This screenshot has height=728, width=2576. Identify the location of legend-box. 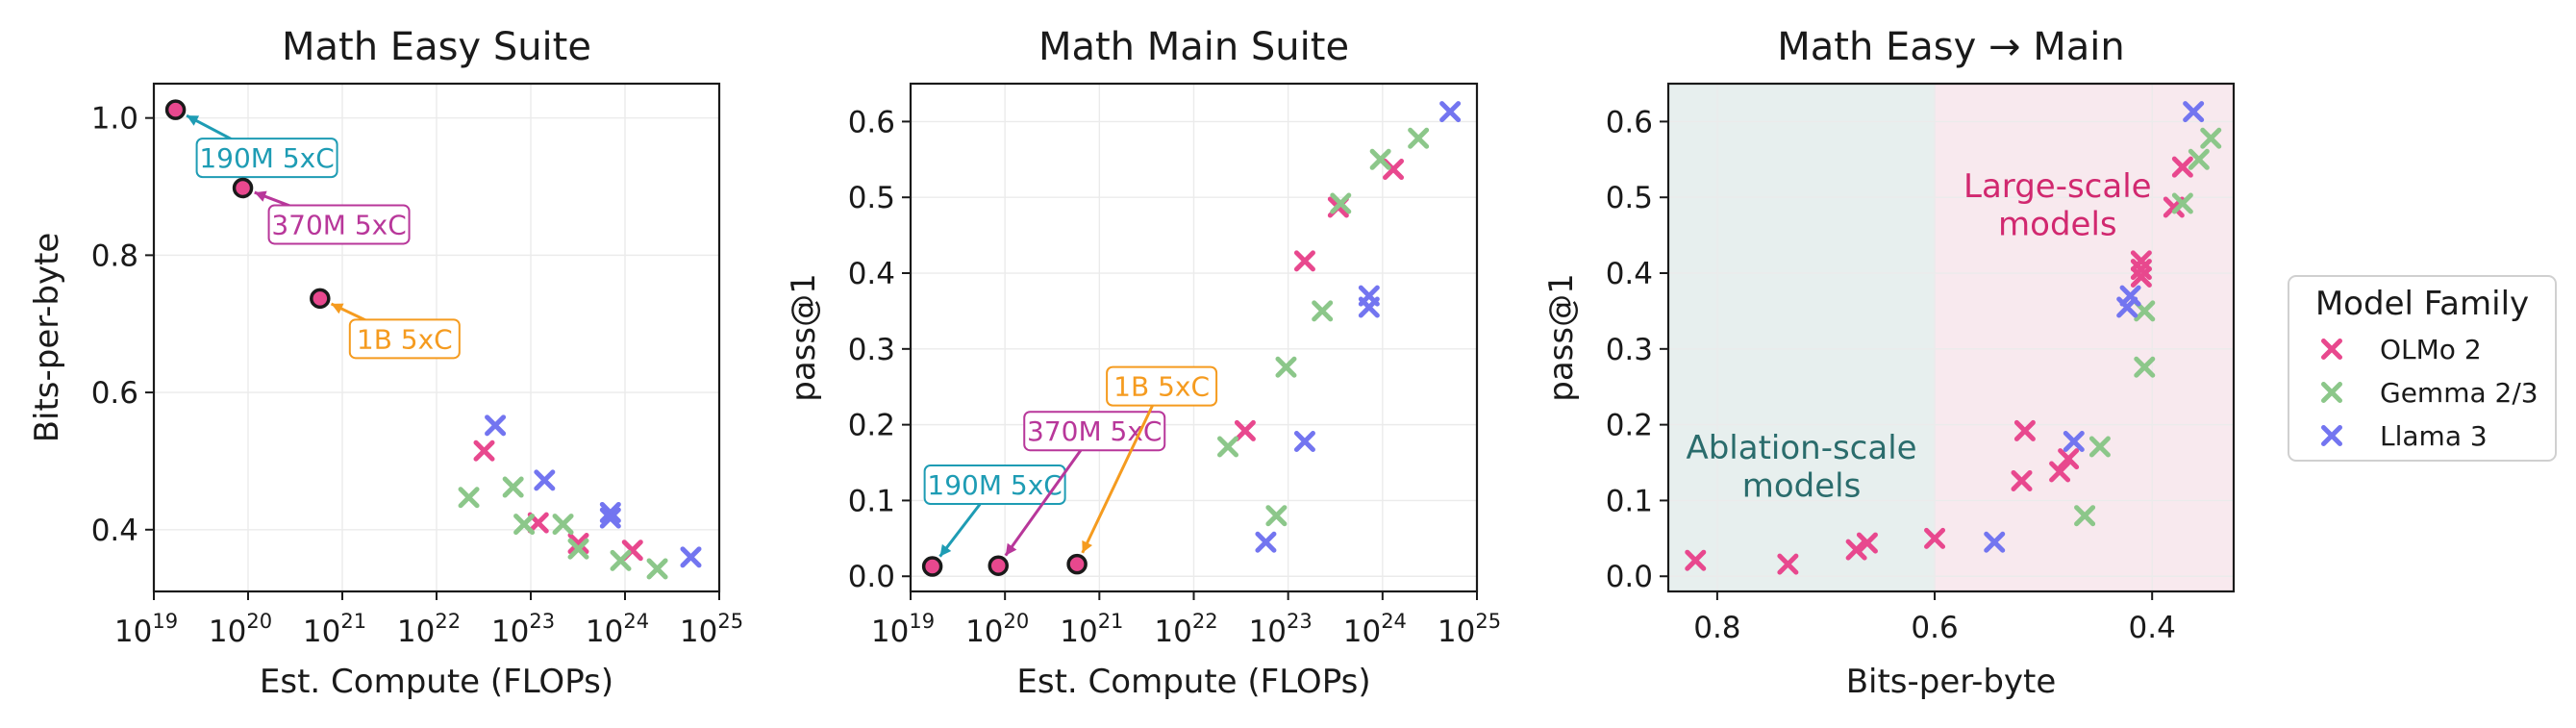
(2422, 368).